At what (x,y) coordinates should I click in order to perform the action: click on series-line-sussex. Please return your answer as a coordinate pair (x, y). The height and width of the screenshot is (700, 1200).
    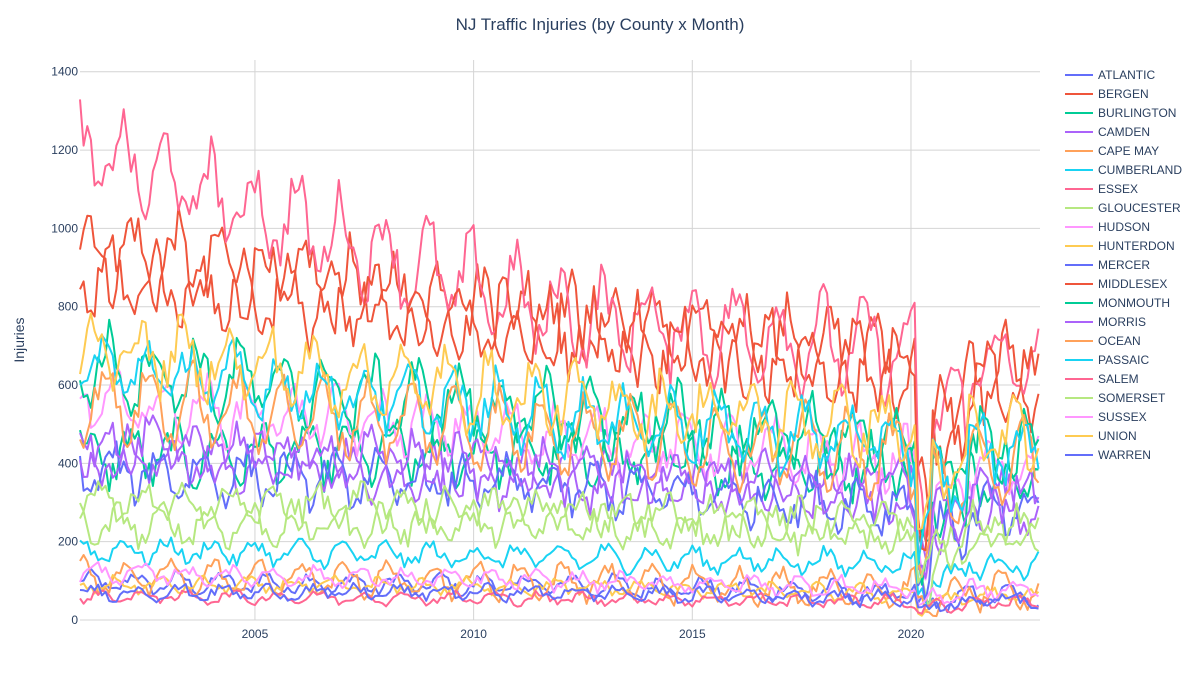
    Looking at the image, I should click on (559, 584).